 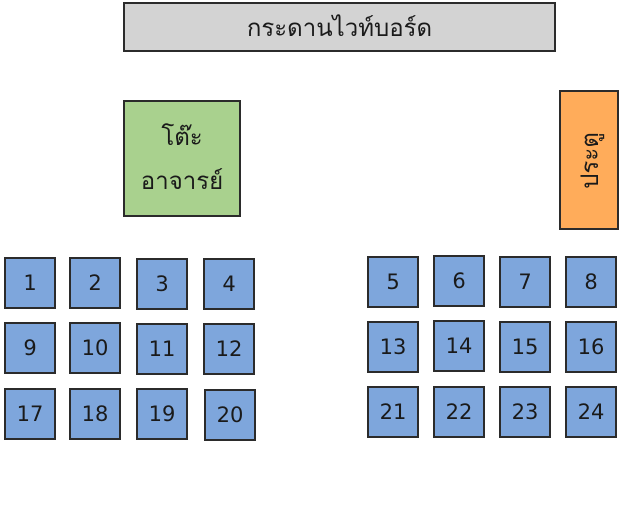 I want to click on seat-6: 6, so click(x=459, y=281).